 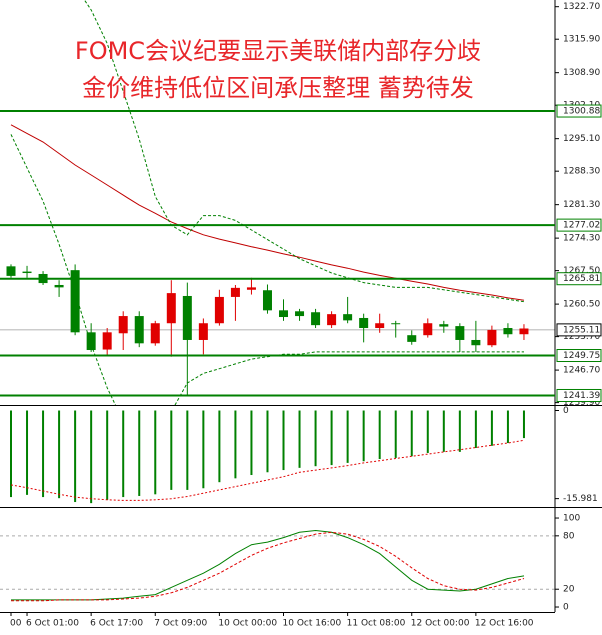 I want to click on x-tick-label: 11 Oct 08:00, so click(x=376, y=624).